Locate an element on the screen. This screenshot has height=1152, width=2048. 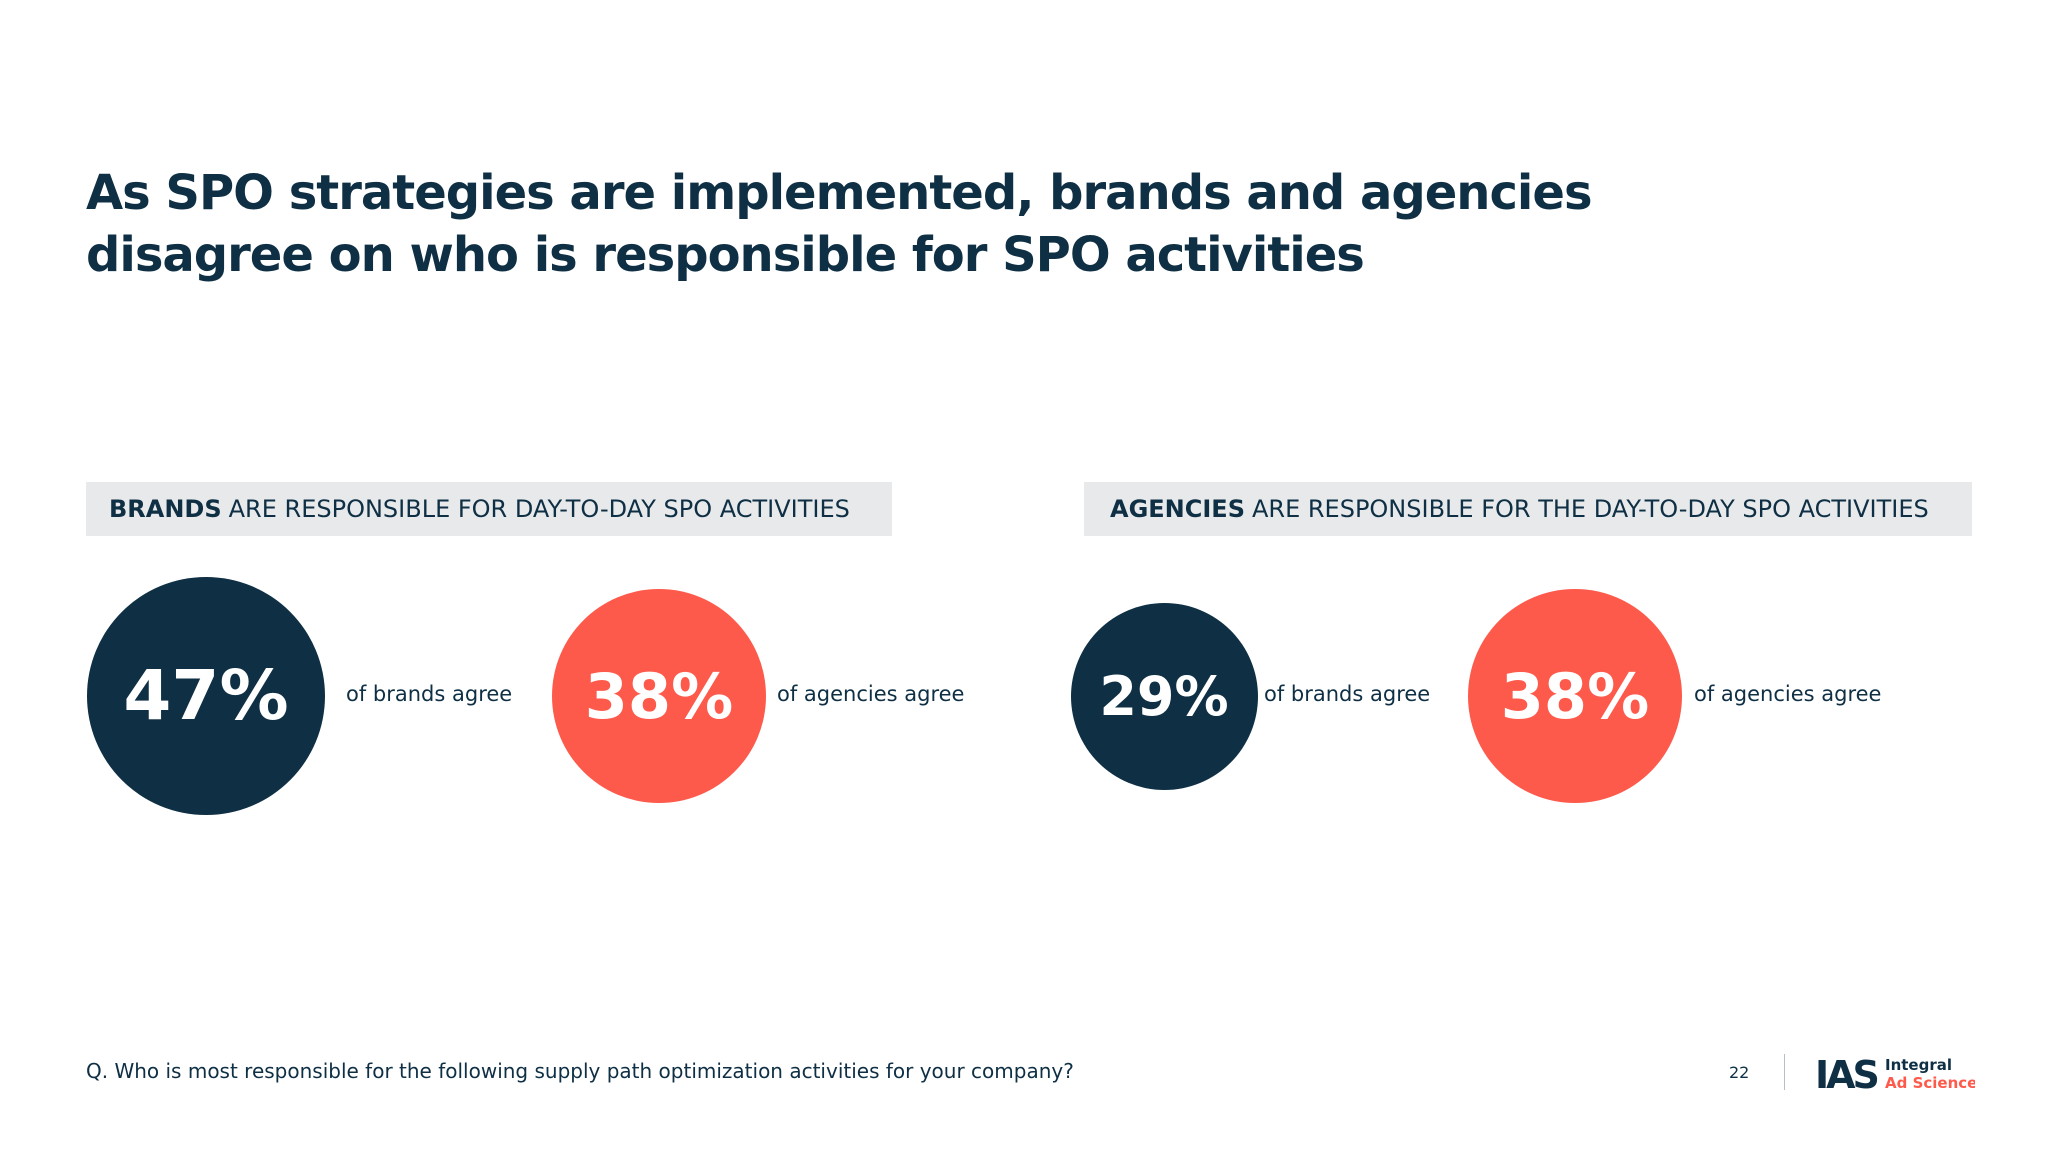
logo-line-1: Integral is located at coordinates (1918, 1065).